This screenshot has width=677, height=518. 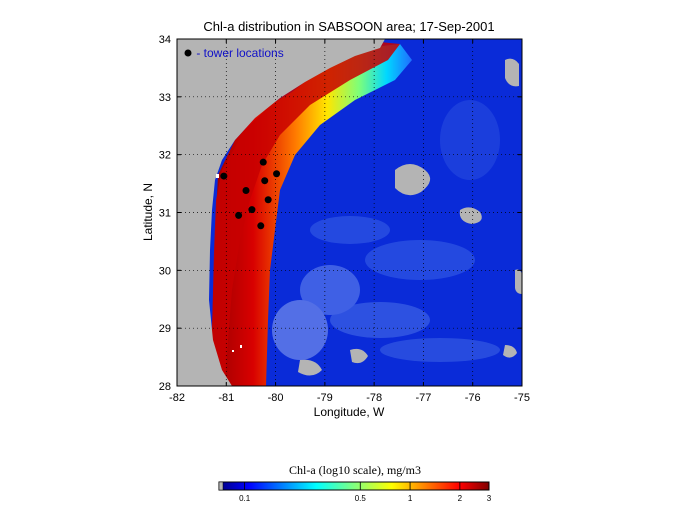 What do you see at coordinates (229, 263) in the screenshot?
I see `coastal-specks` at bounding box center [229, 263].